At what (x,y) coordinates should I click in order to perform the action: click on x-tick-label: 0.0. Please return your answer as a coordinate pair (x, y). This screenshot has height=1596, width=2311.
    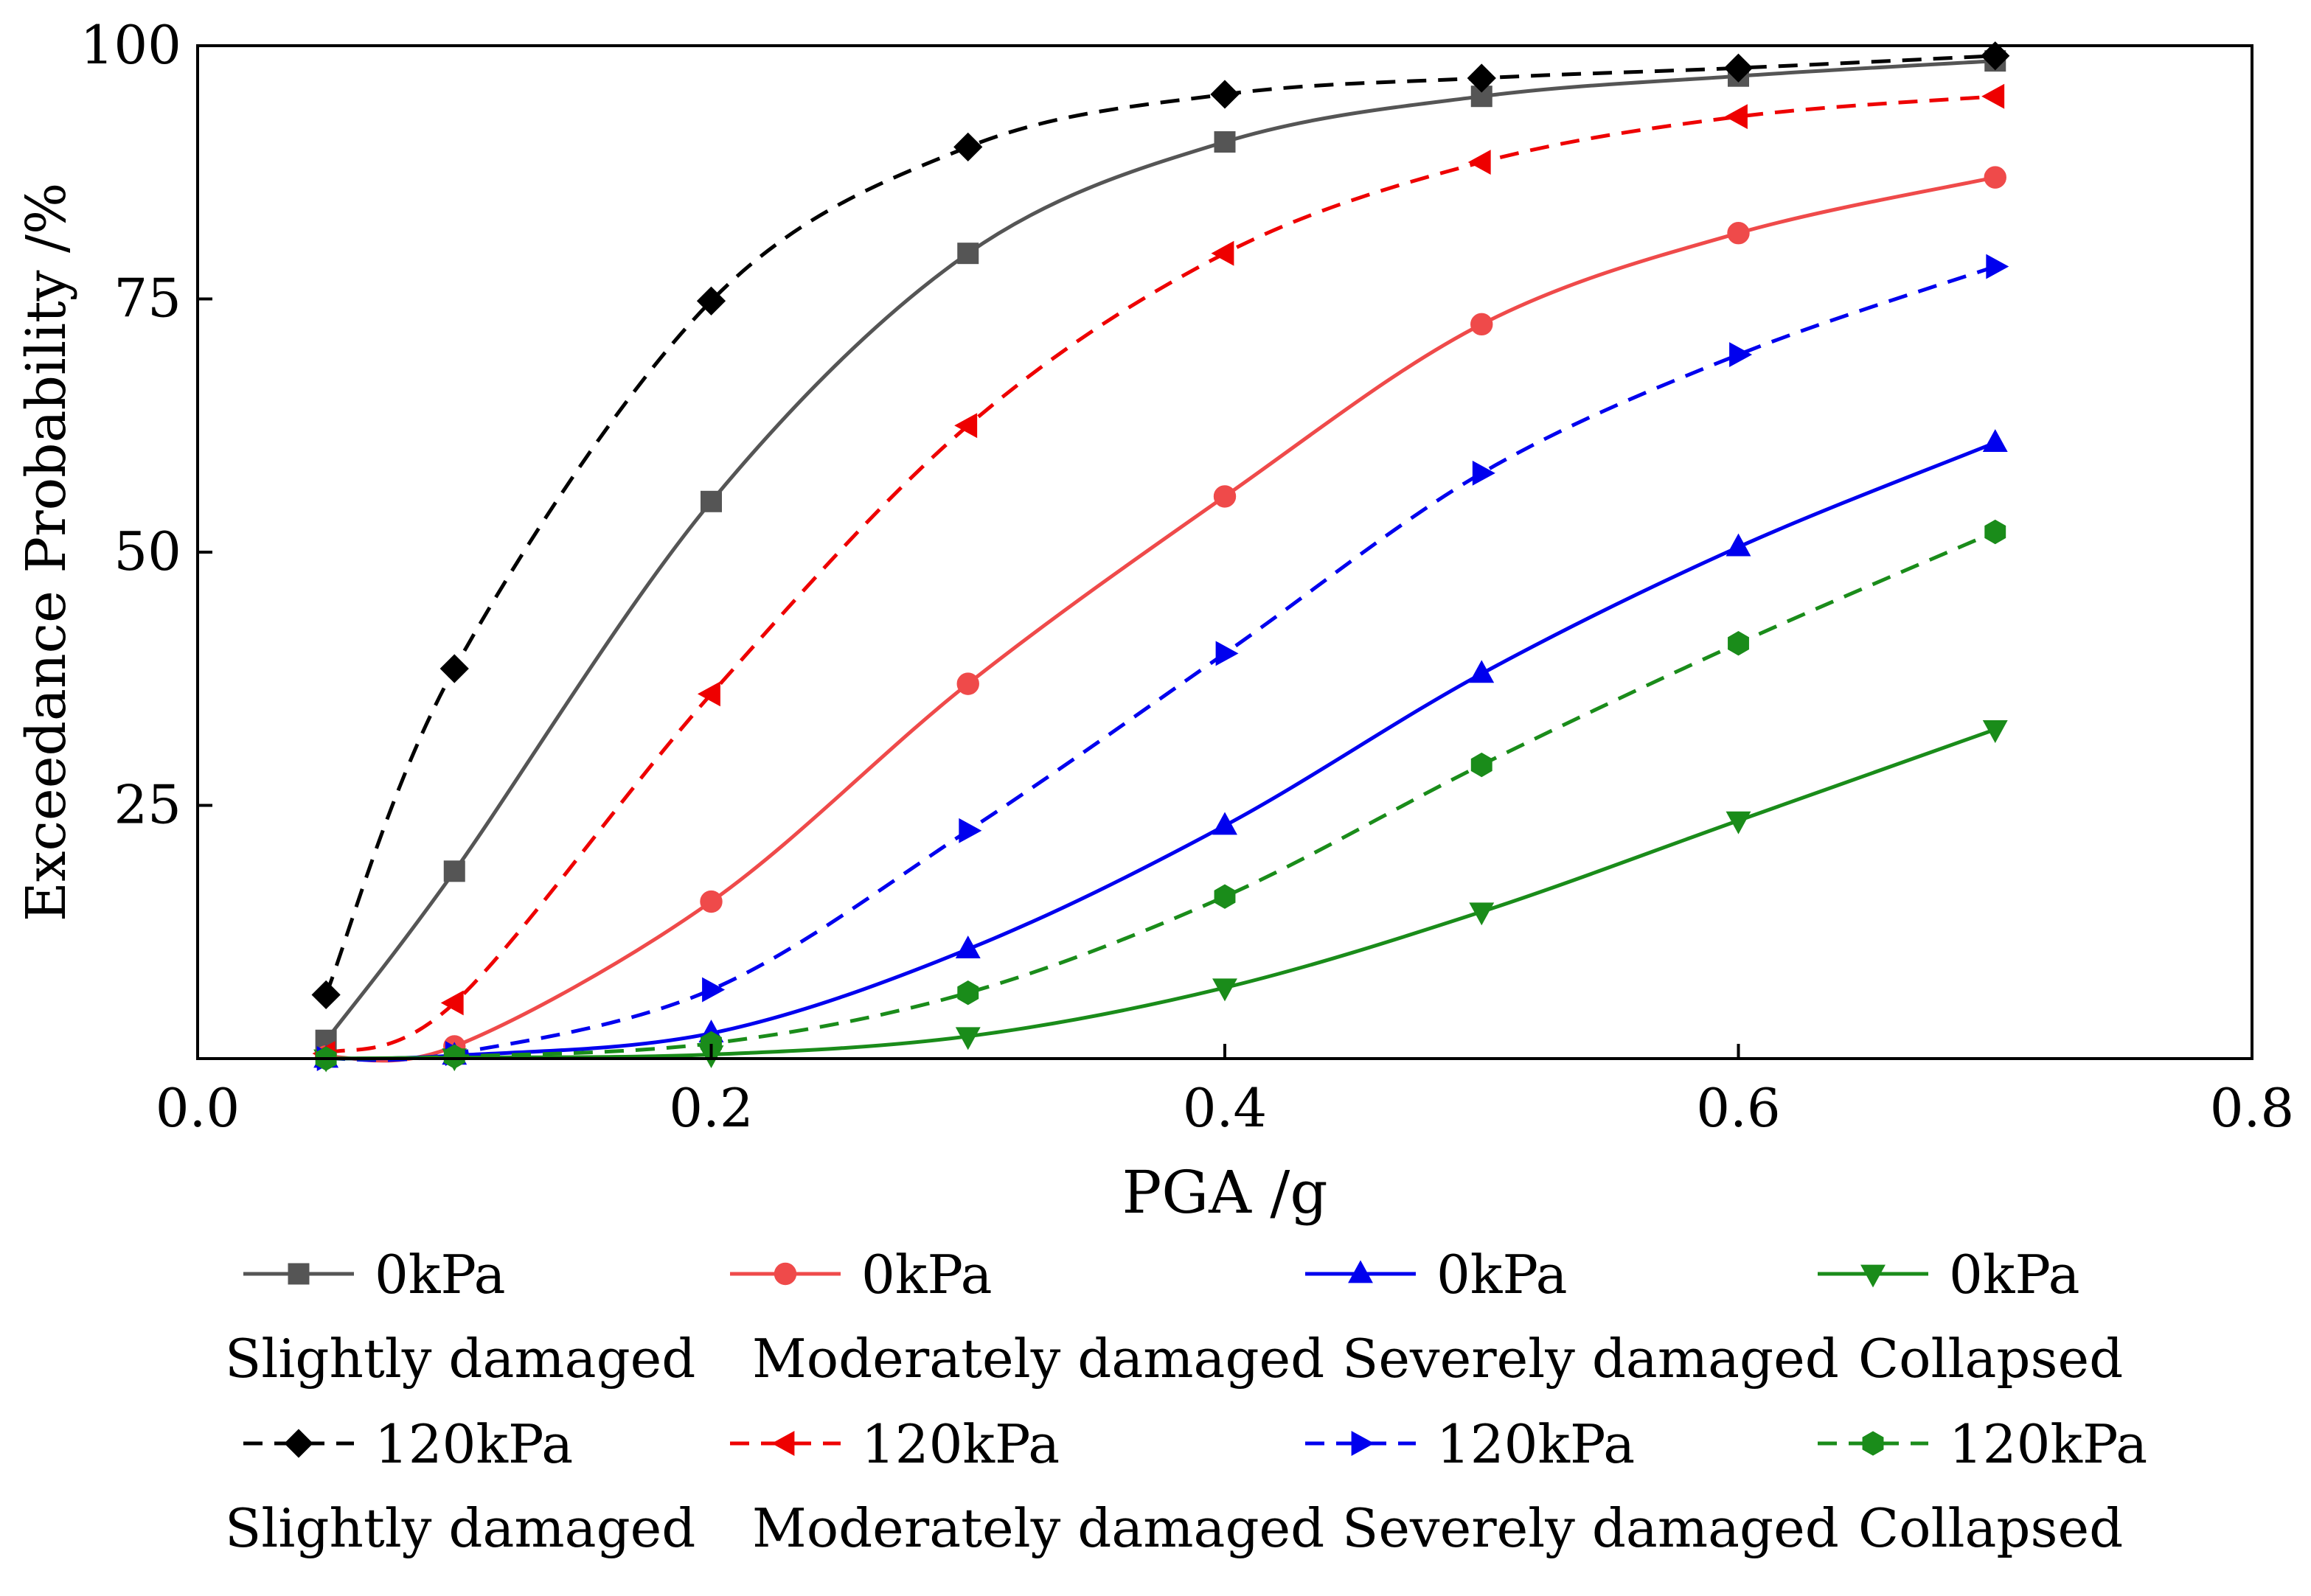
    Looking at the image, I should click on (198, 1108).